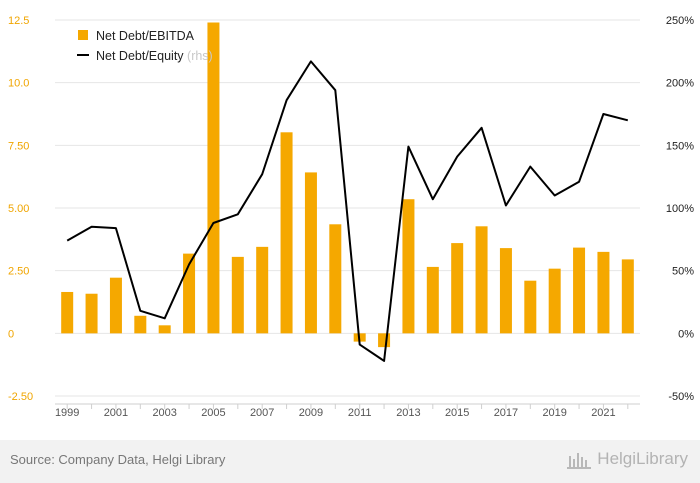 The width and height of the screenshot is (700, 483). I want to click on x-tick-label: 2021, so click(603, 413).